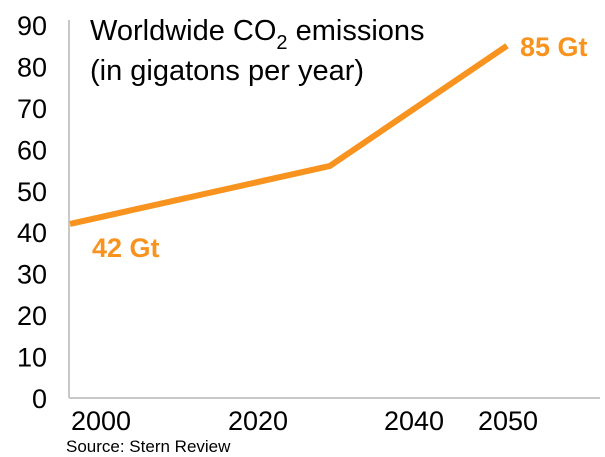 The height and width of the screenshot is (457, 605). Describe the element at coordinates (258, 421) in the screenshot. I see `x-tick-label: 2020` at that location.